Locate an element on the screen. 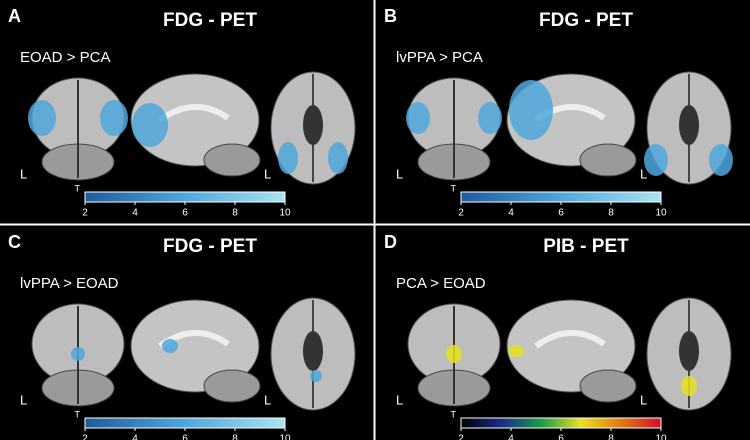 The image size is (750, 440). panel-letter: D is located at coordinates (390, 242).